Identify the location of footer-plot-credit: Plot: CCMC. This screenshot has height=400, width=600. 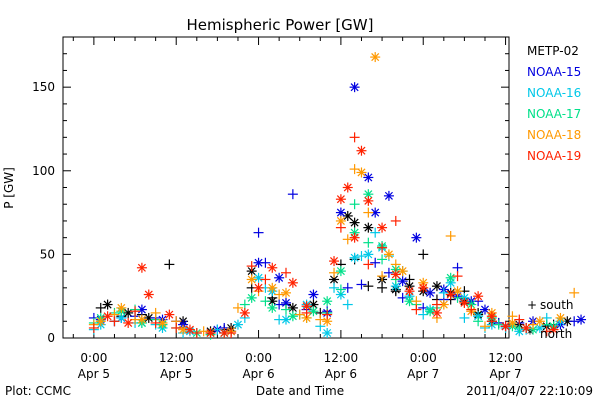
(38, 391).